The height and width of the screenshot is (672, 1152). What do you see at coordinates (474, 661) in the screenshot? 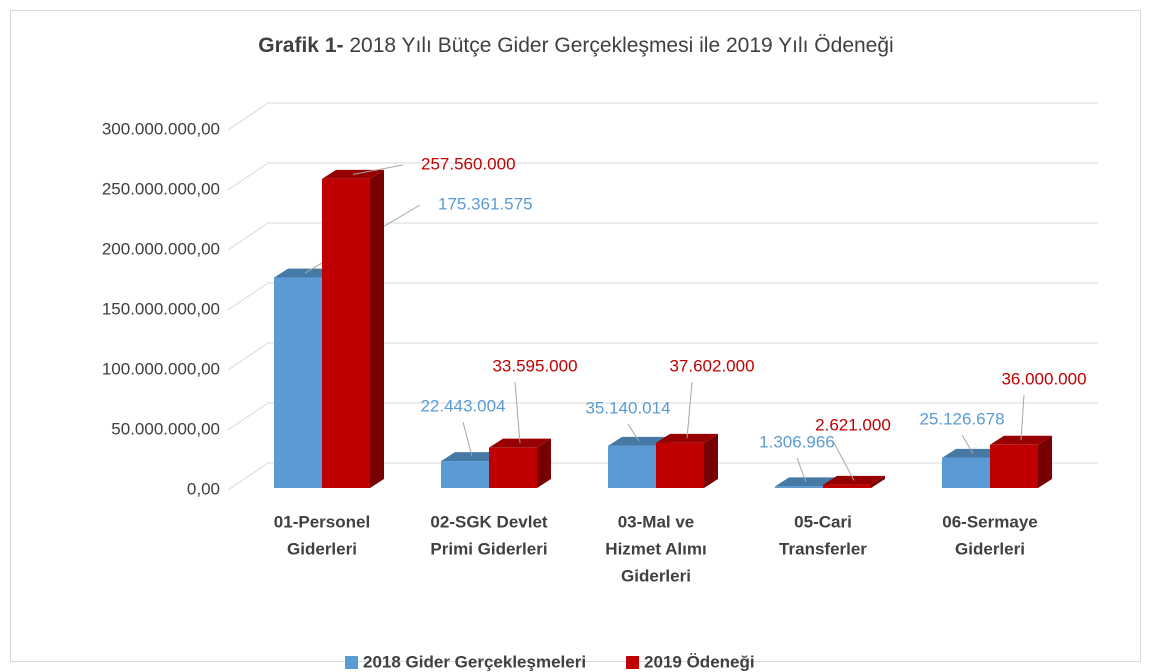
I see `legend-label: 2018 Gider Gerçekleşmeleri` at bounding box center [474, 661].